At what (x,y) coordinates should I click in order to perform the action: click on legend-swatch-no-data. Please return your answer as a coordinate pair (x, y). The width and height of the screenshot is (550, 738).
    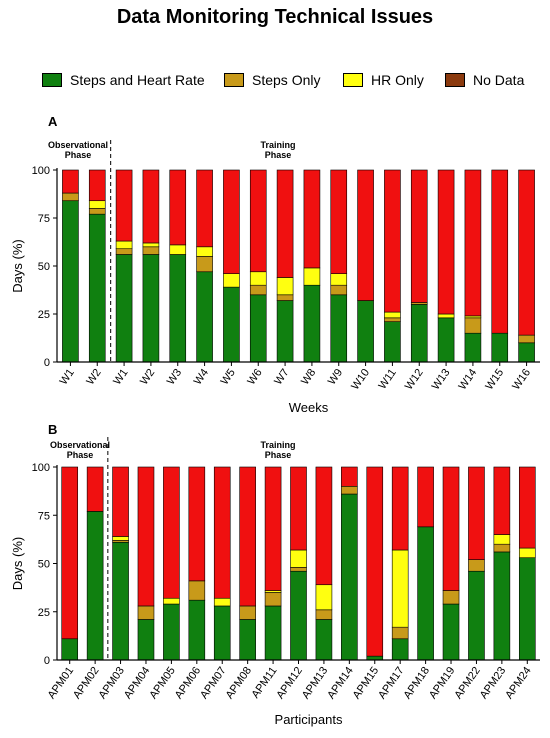
    Looking at the image, I should click on (455, 80).